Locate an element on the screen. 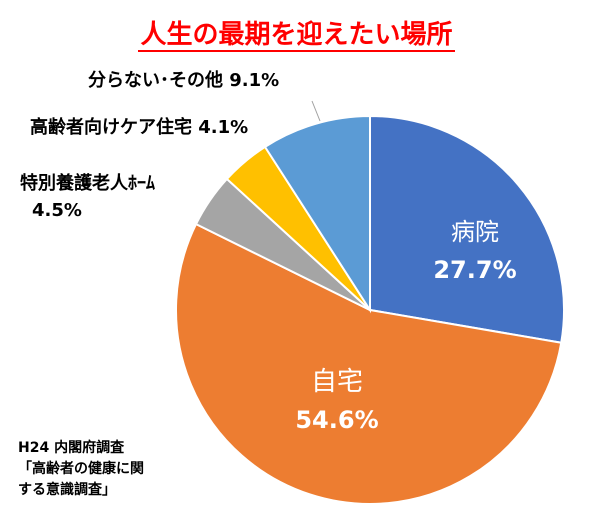  source-line: H24 内閣府調査 is located at coordinates (71, 448).